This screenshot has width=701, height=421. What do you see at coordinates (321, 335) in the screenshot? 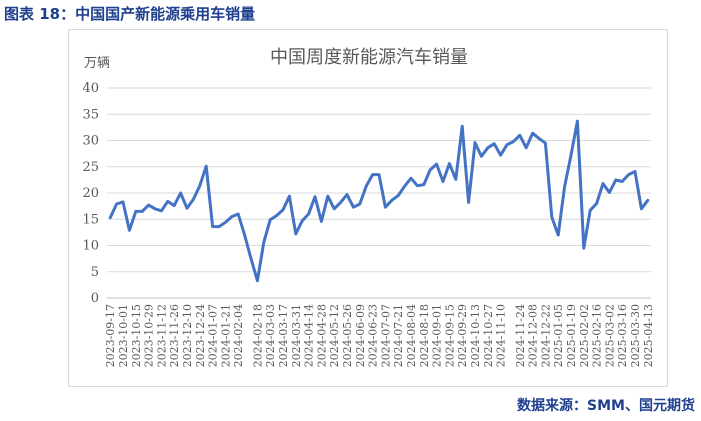
I see `x-tick-label: 2024-04-28` at bounding box center [321, 335].